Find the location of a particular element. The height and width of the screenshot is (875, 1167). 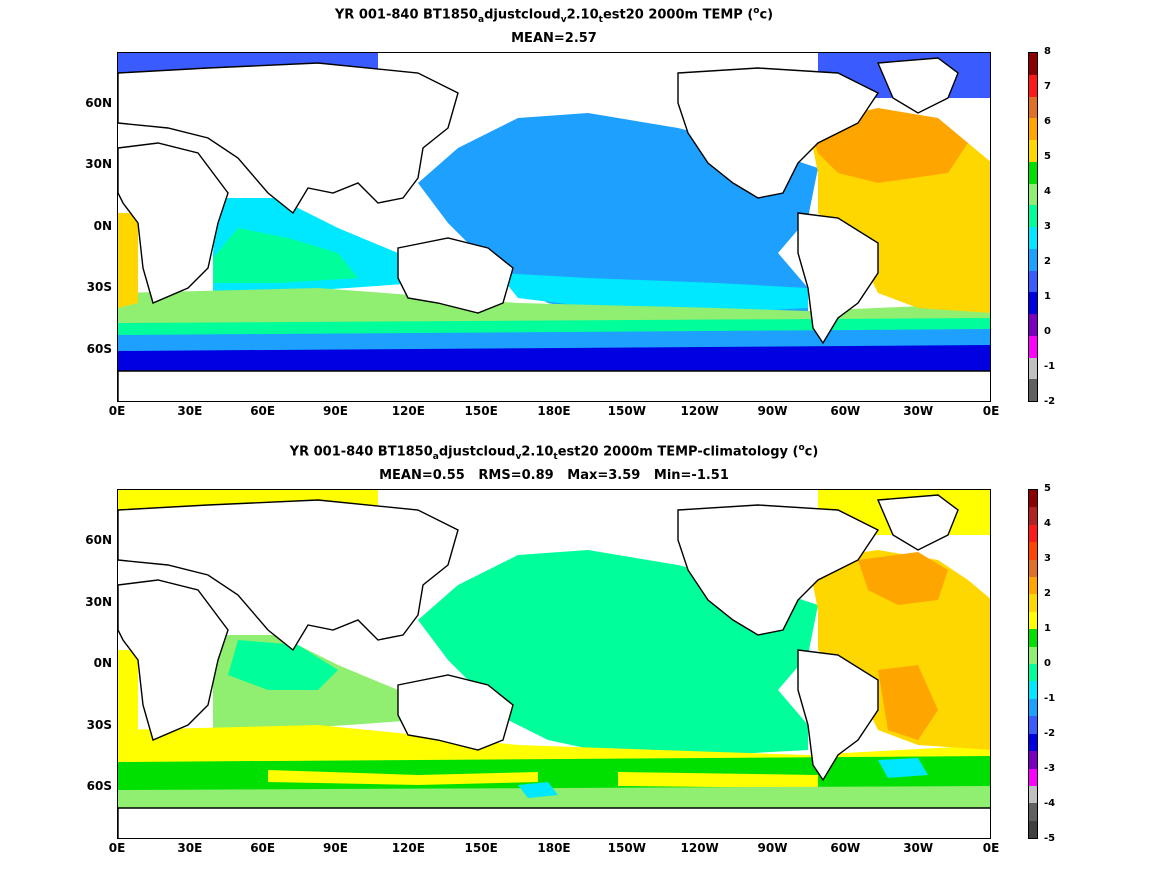

bottom-colorbar is located at coordinates (1033, 664).